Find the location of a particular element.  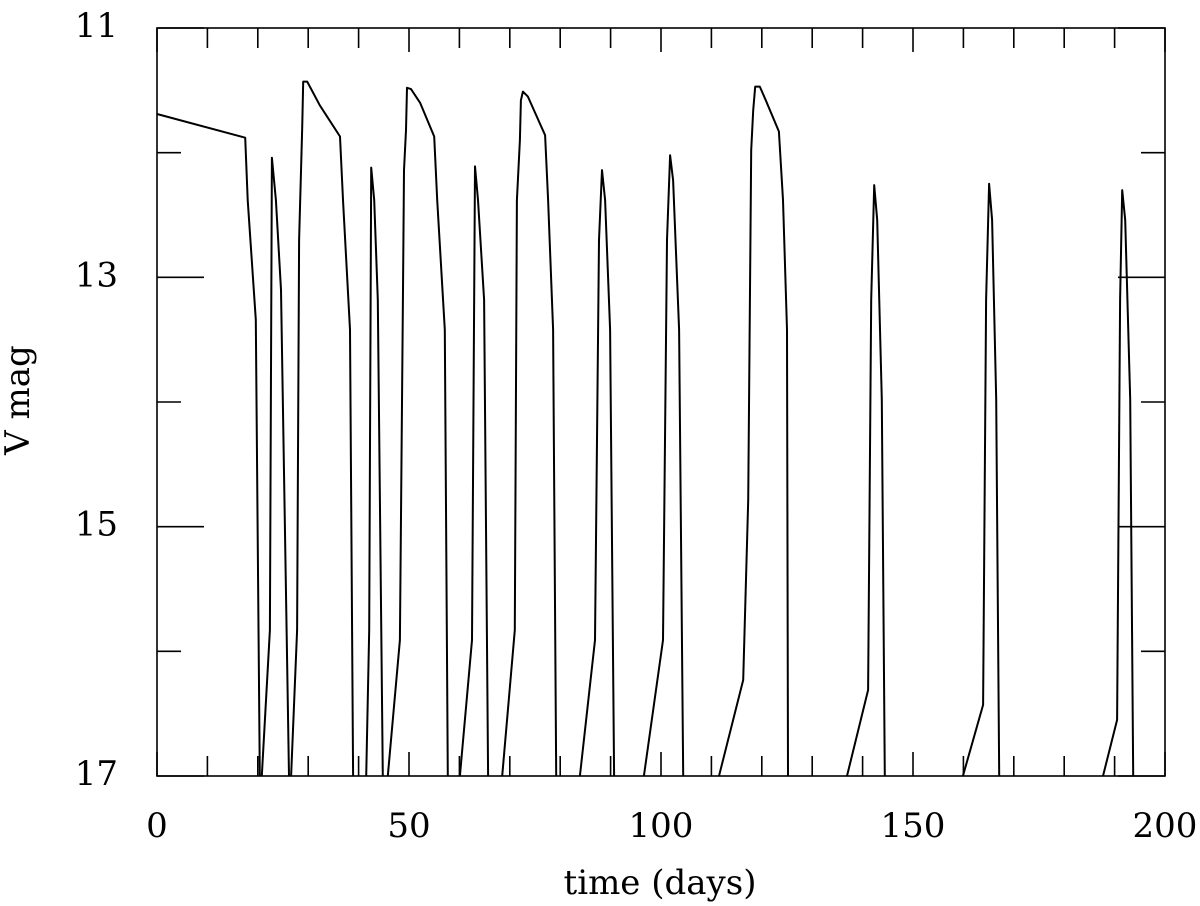

x-tick-label: 200 is located at coordinates (1165, 826).